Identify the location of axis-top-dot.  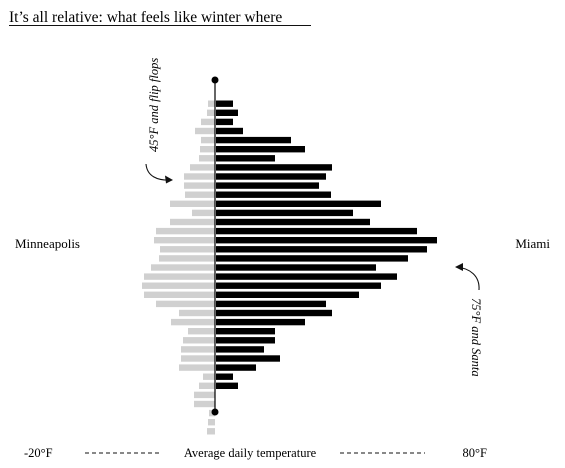
(215, 80).